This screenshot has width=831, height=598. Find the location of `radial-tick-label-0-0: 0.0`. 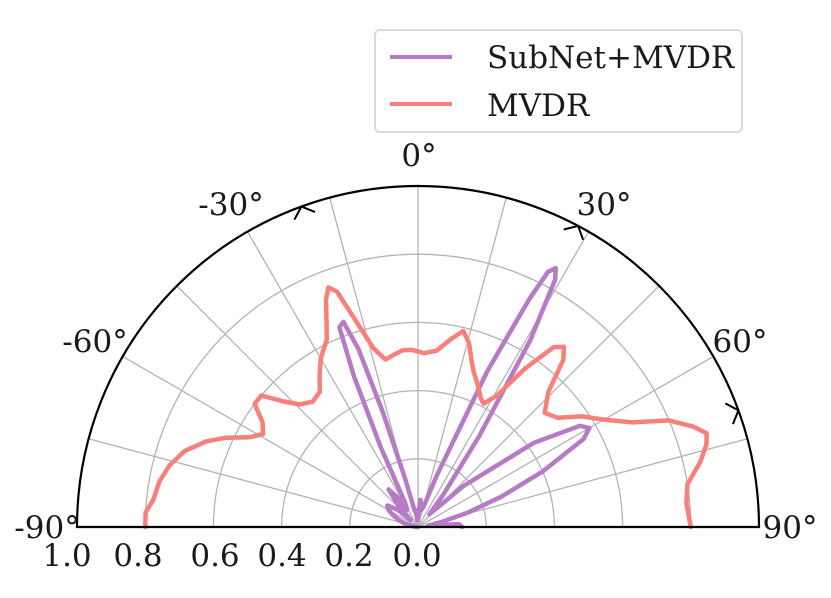

radial-tick-label-0-0: 0.0 is located at coordinates (416, 556).